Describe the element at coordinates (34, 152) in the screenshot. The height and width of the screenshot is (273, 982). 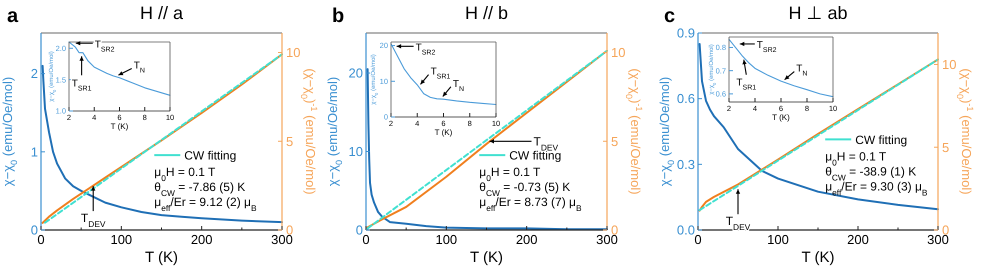
I see `y-tick-label: 1` at that location.